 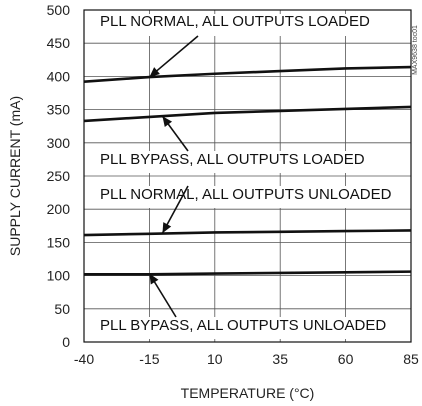 I want to click on annotation-label: PLL BYPASS, ALL OUTPUTS UNLOADED, so click(x=243, y=325).